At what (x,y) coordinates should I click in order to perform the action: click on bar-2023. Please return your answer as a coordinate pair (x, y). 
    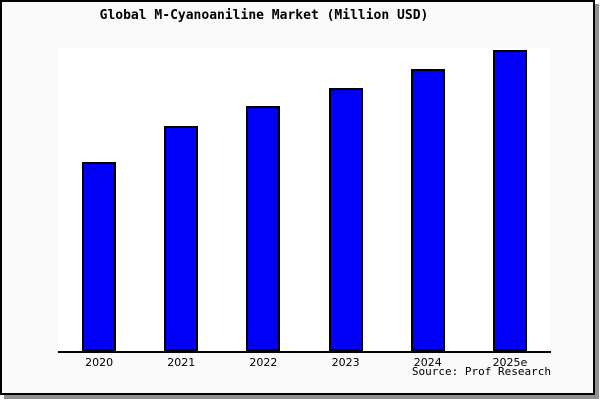
    Looking at the image, I should click on (345, 219).